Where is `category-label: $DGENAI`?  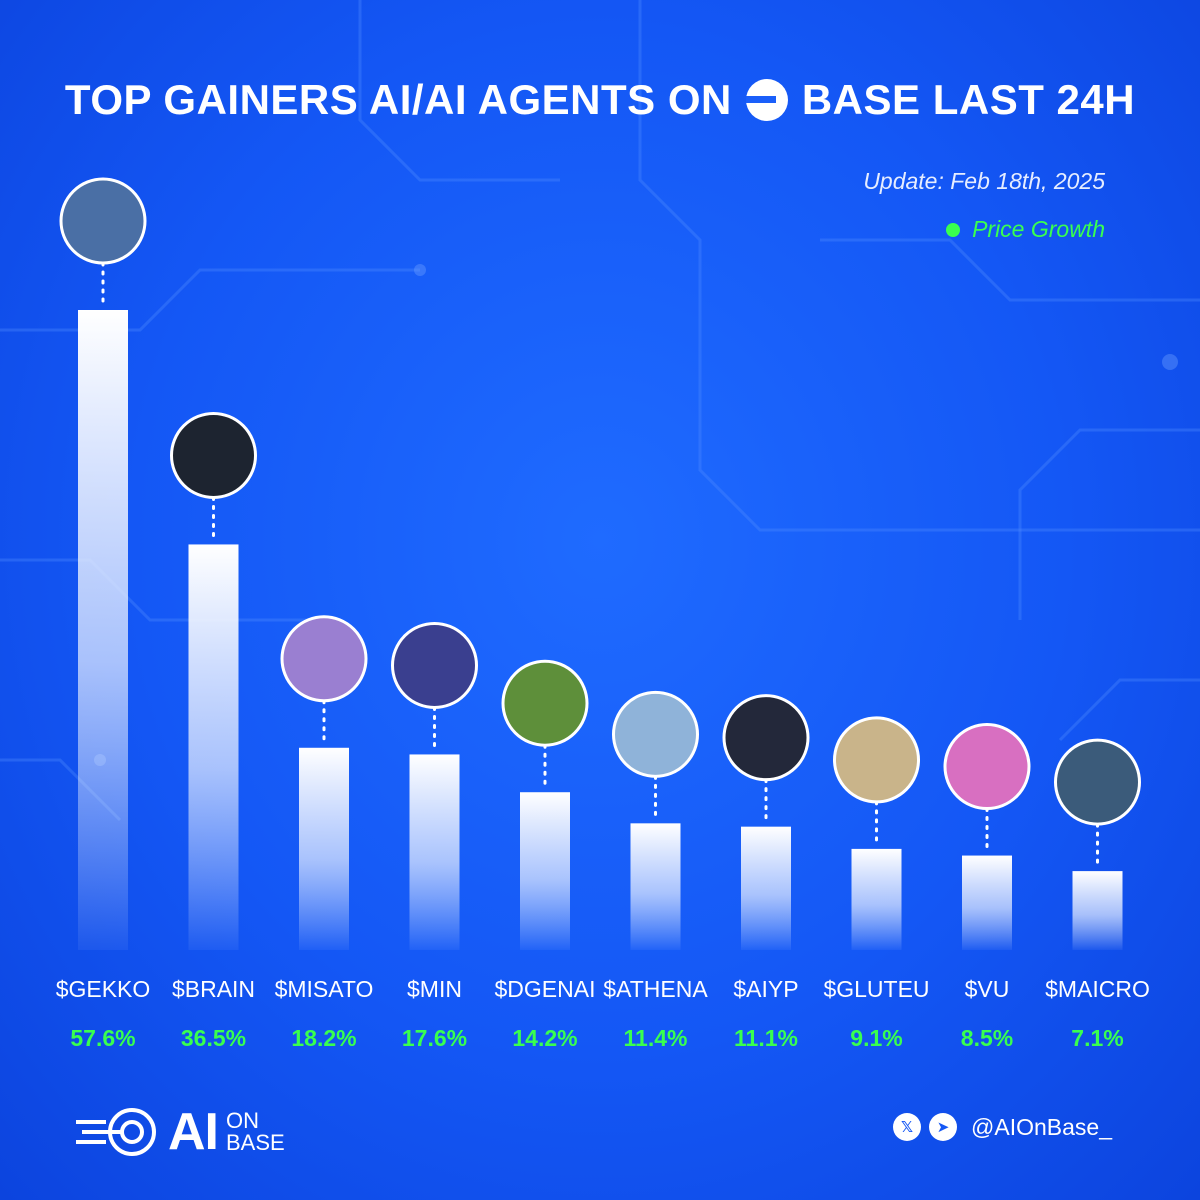
category-label: $DGENAI is located at coordinates (545, 989).